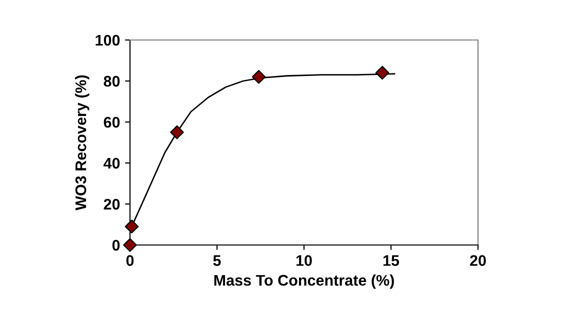 Image resolution: width=563 pixels, height=325 pixels. What do you see at coordinates (112, 122) in the screenshot?
I see `y-tick-label: 60` at bounding box center [112, 122].